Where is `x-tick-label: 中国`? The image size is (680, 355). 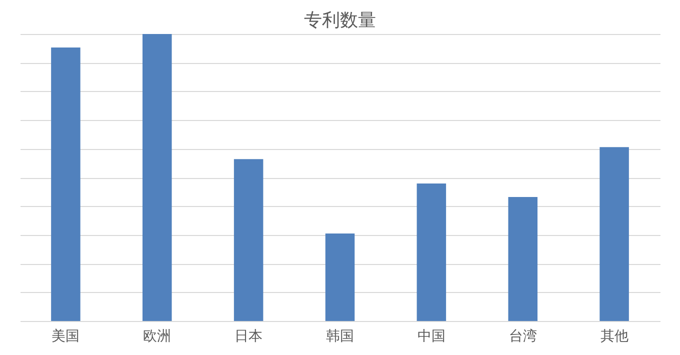
x-tick-label: 中国 is located at coordinates (431, 336).